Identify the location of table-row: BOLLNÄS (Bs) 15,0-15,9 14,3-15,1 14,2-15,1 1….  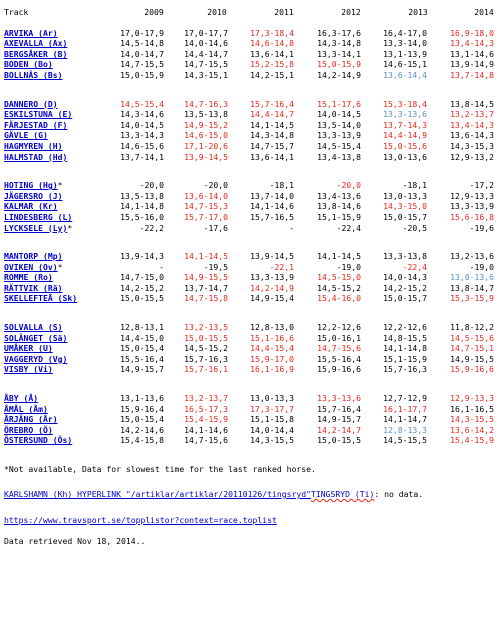
(253, 75).